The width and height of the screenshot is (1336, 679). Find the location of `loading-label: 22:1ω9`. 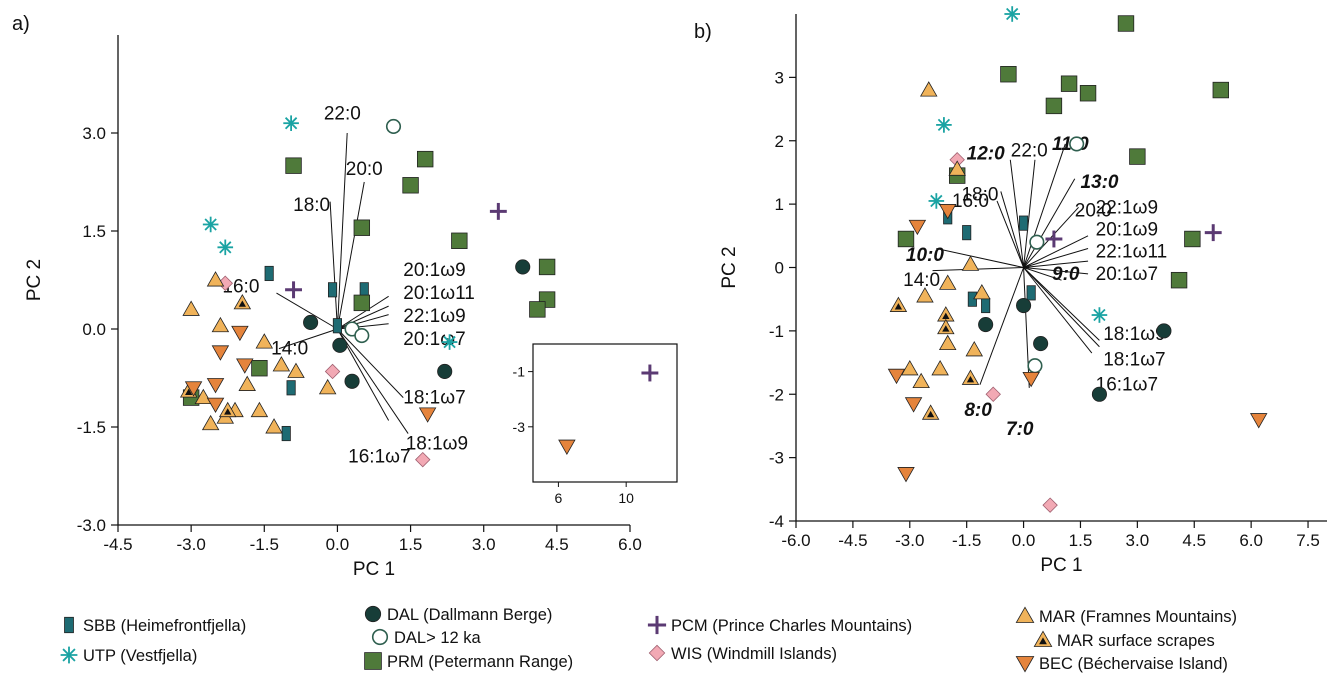

loading-label: 22:1ω9 is located at coordinates (1127, 207).